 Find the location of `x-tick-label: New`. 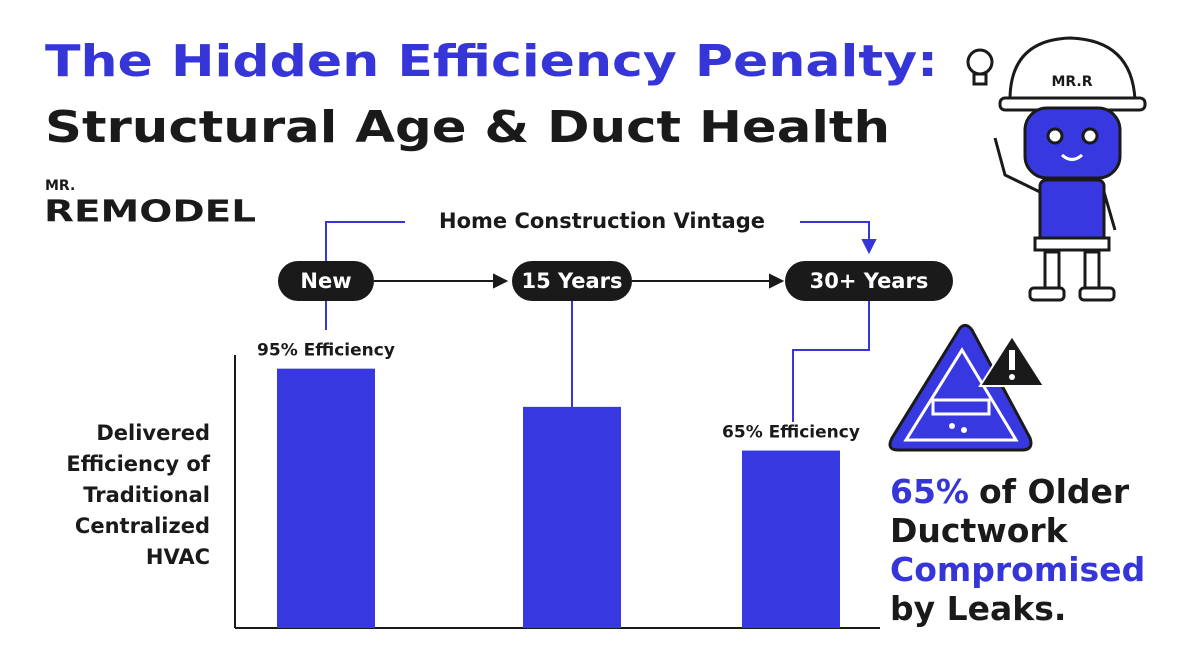

x-tick-label: New is located at coordinates (325, 281).